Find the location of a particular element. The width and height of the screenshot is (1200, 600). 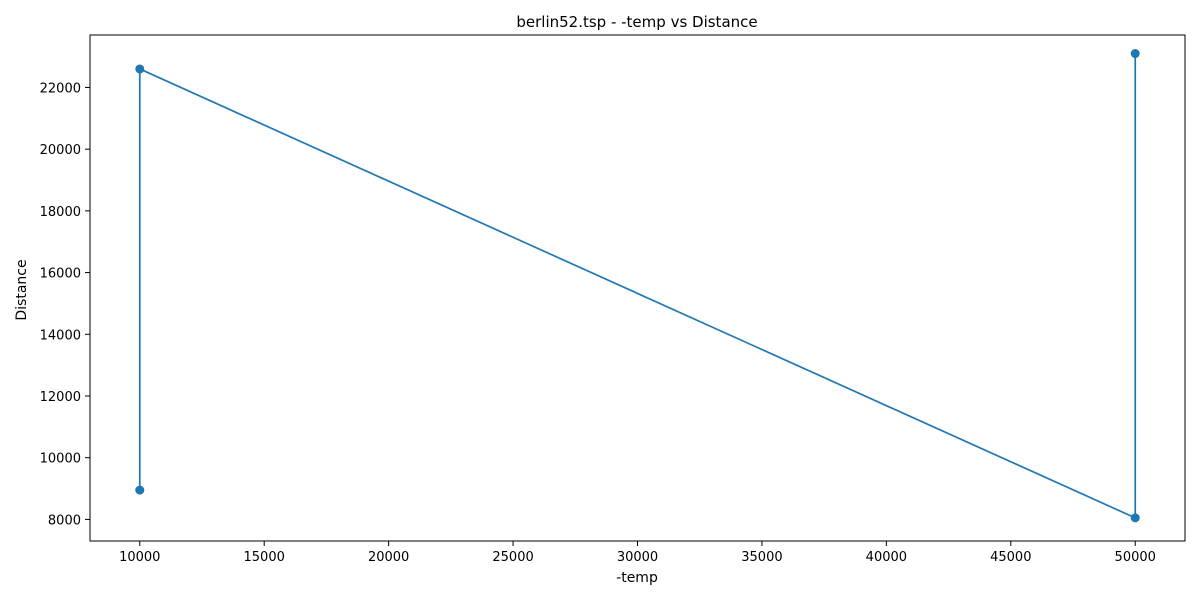

y-tick-label: 12000 is located at coordinates (60, 397).